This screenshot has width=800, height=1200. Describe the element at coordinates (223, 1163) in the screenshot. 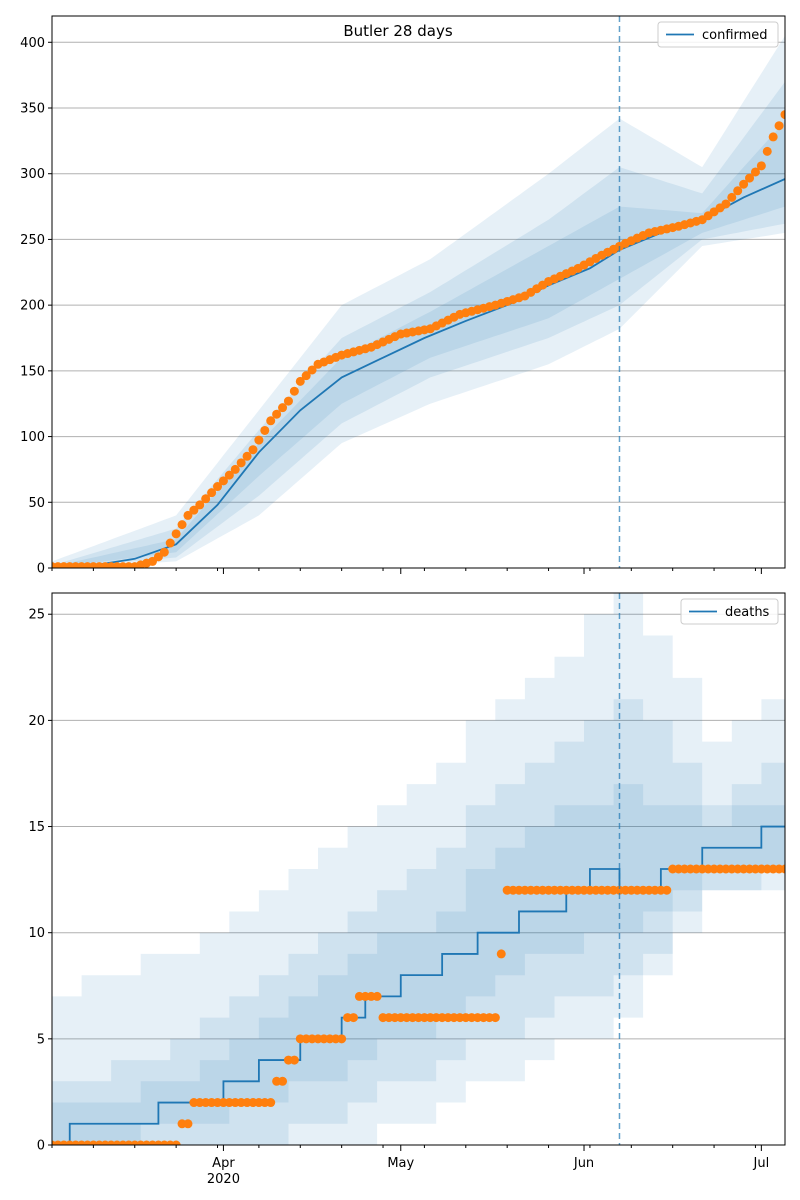

I see `x-tick-label: Apr` at that location.